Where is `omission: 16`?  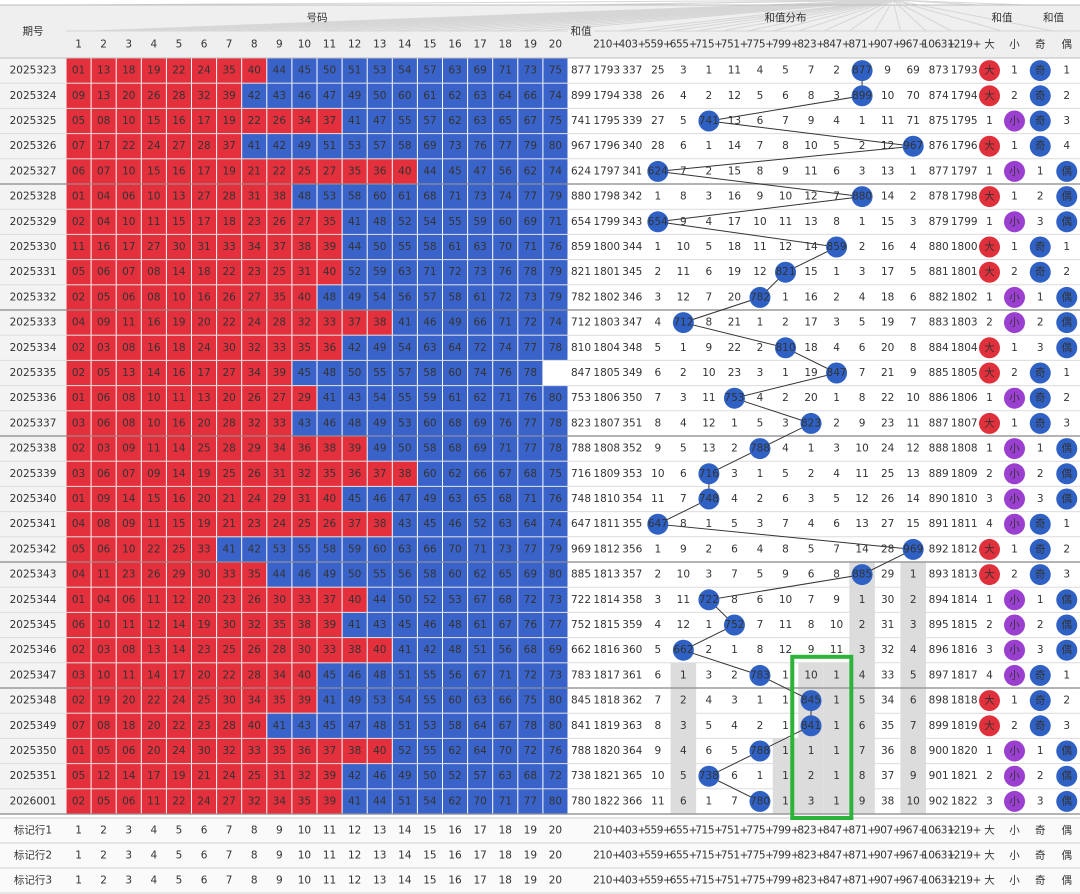 omission: 16 is located at coordinates (811, 297).